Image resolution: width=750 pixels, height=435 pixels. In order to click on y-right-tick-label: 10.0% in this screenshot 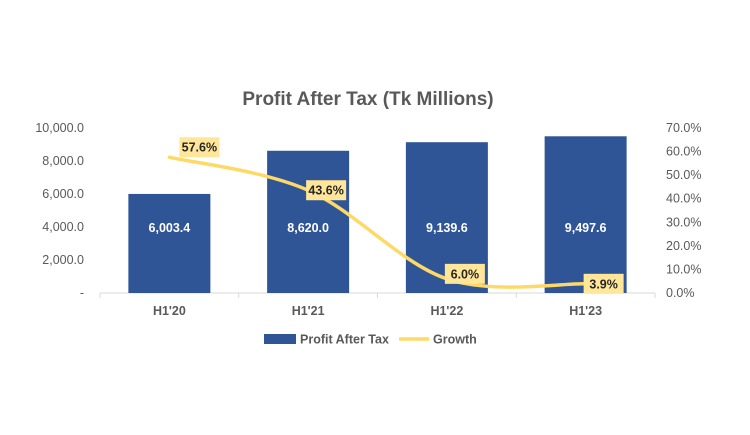, I will do `click(683, 269)`.